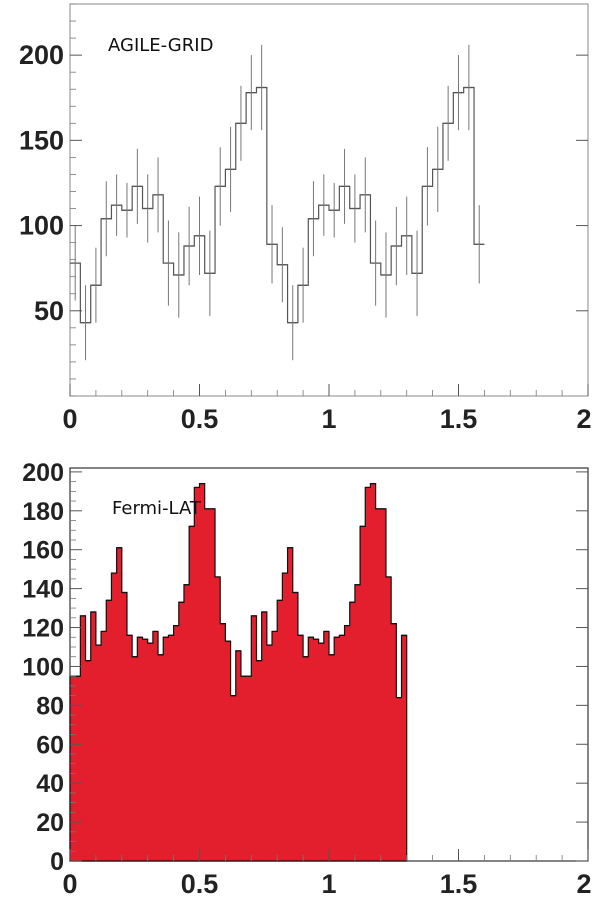 The width and height of the screenshot is (600, 898). What do you see at coordinates (57, 862) in the screenshot?
I see `fermi-lat-y-tick-label: 0` at bounding box center [57, 862].